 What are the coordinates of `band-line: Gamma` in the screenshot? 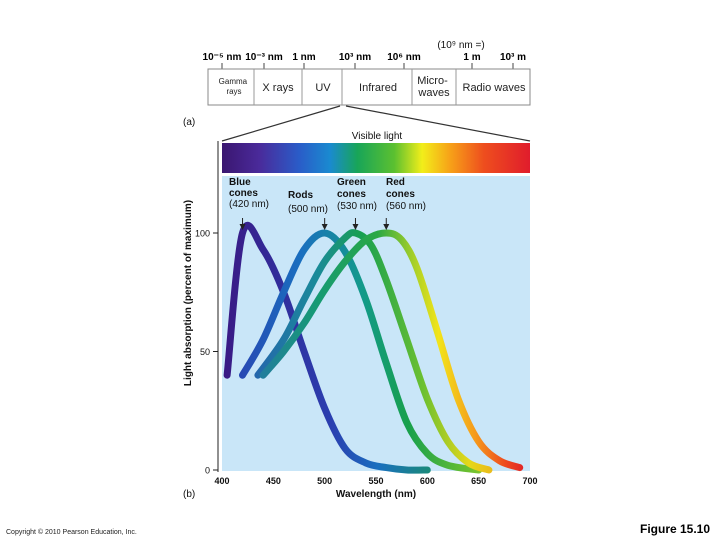 It's located at (233, 81).